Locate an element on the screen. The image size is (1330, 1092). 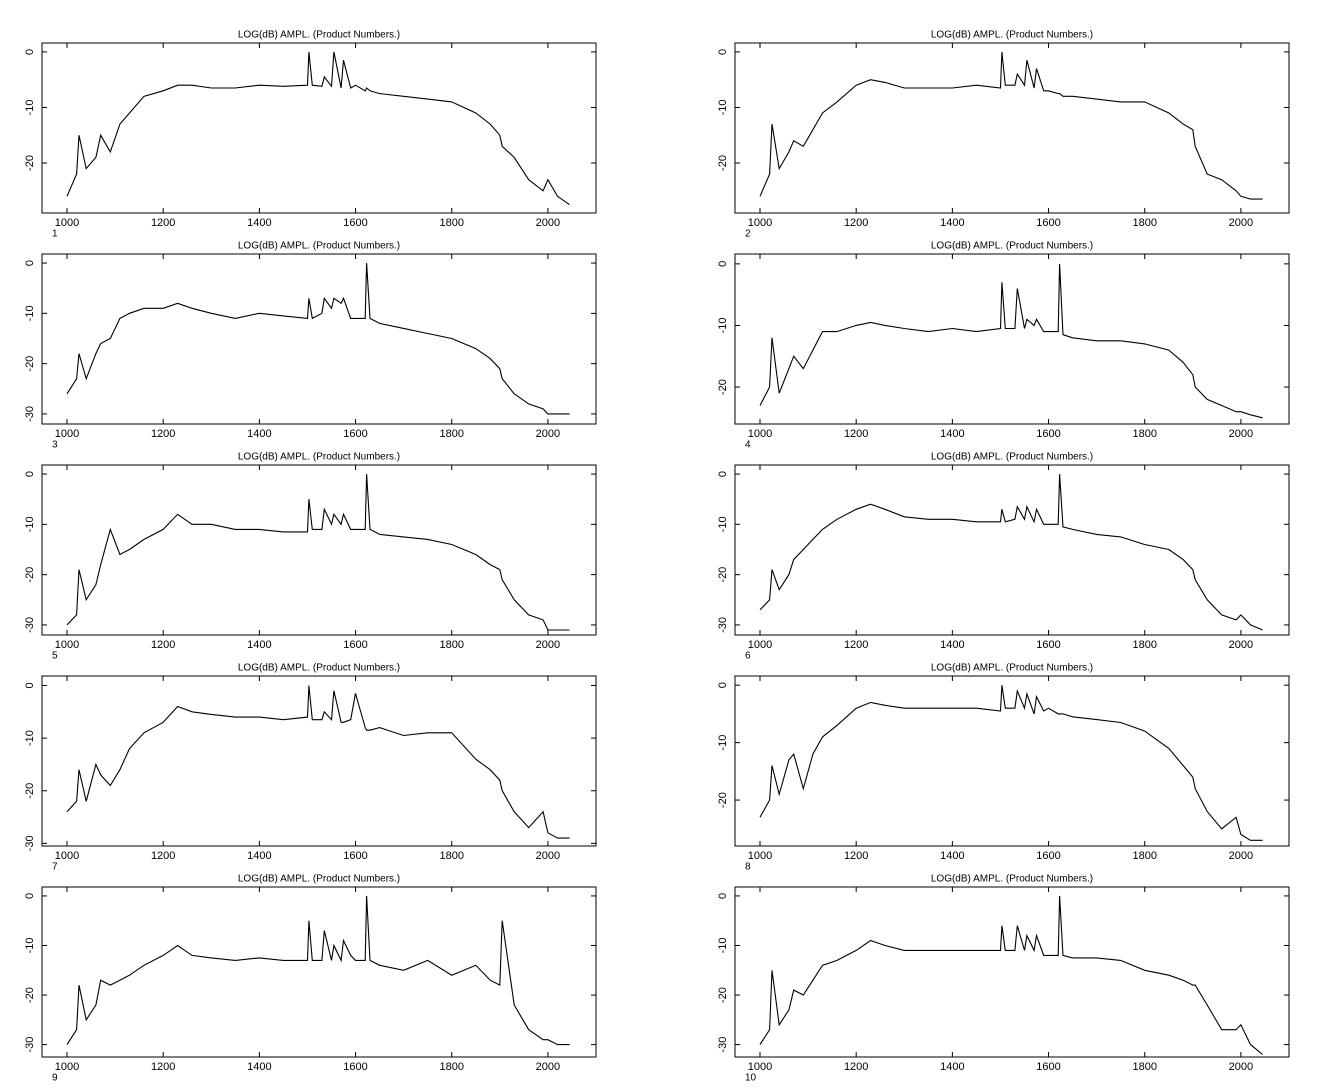
panel-label: 1 is located at coordinates (55, 234).